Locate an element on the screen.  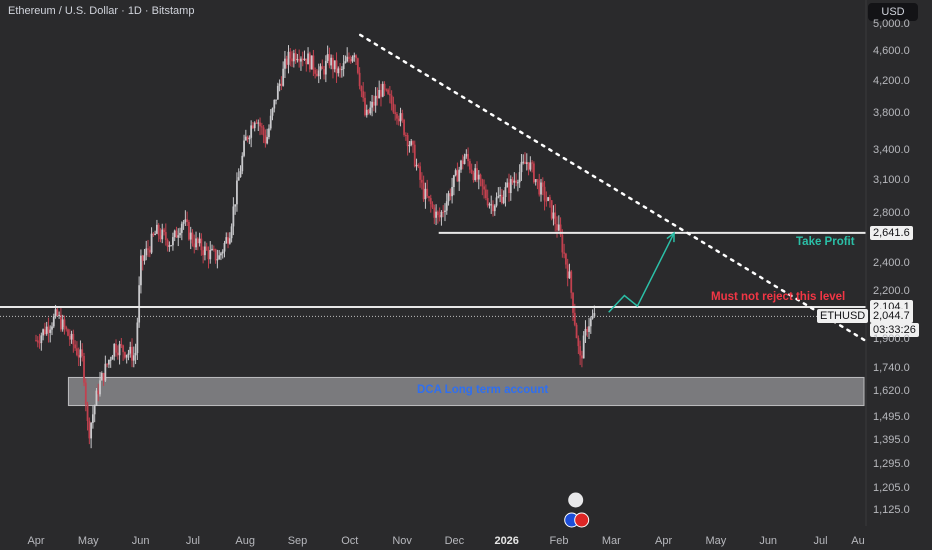
projection-path is located at coordinates (641, 272).